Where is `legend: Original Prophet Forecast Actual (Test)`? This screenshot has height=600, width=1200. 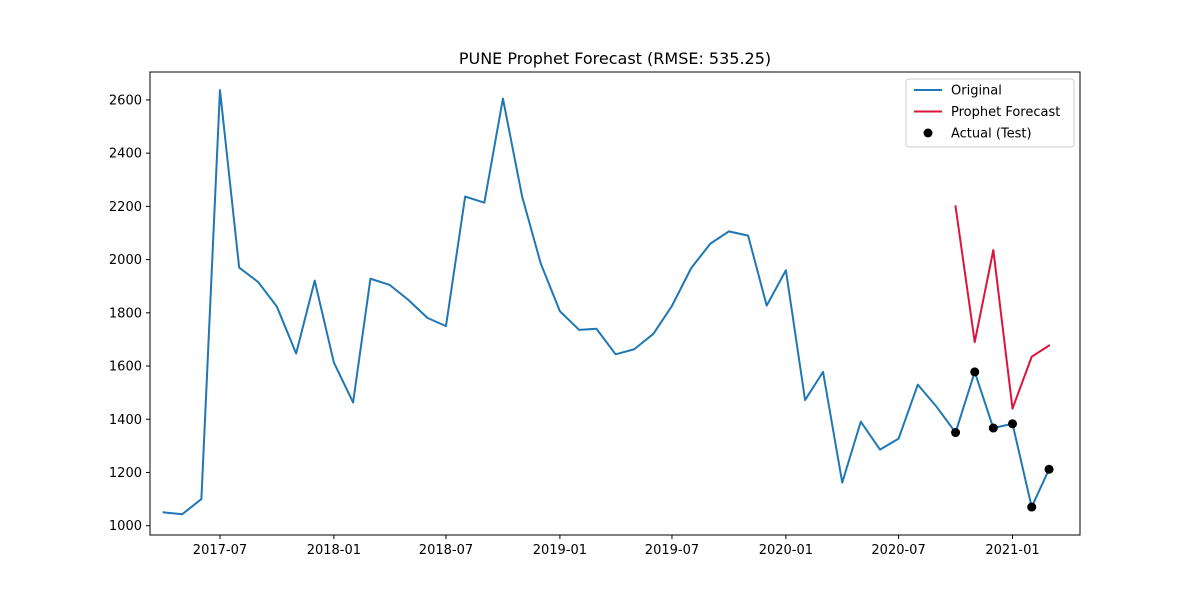
legend: Original Prophet Forecast Actual (Test) is located at coordinates (990, 113).